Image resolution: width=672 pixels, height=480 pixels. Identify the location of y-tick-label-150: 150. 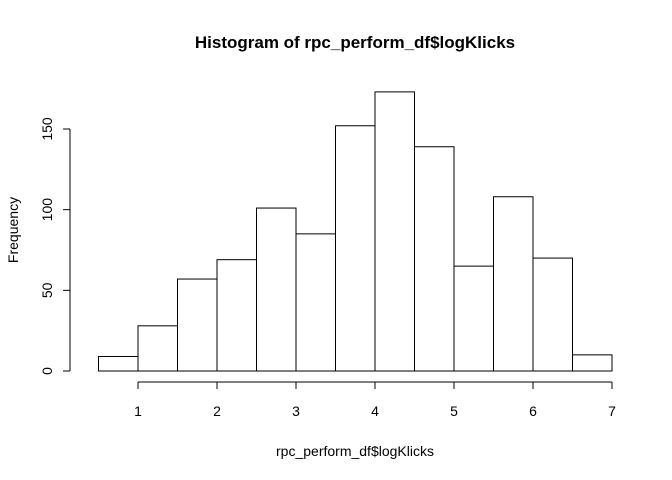
(47, 129).